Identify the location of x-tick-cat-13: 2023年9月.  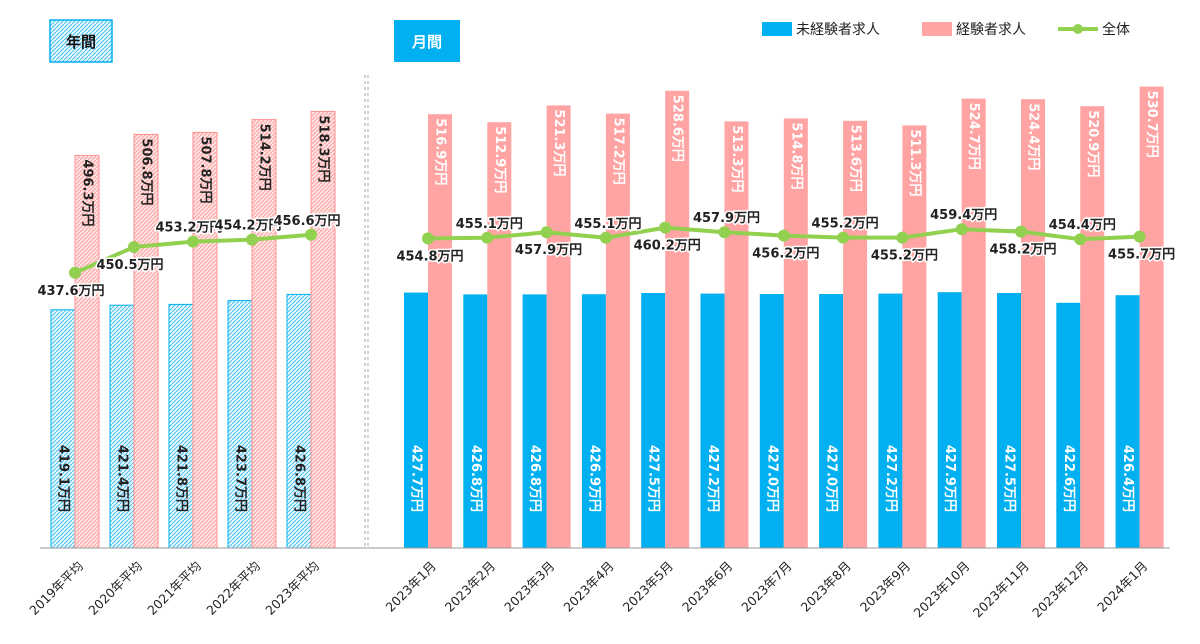
(885, 586).